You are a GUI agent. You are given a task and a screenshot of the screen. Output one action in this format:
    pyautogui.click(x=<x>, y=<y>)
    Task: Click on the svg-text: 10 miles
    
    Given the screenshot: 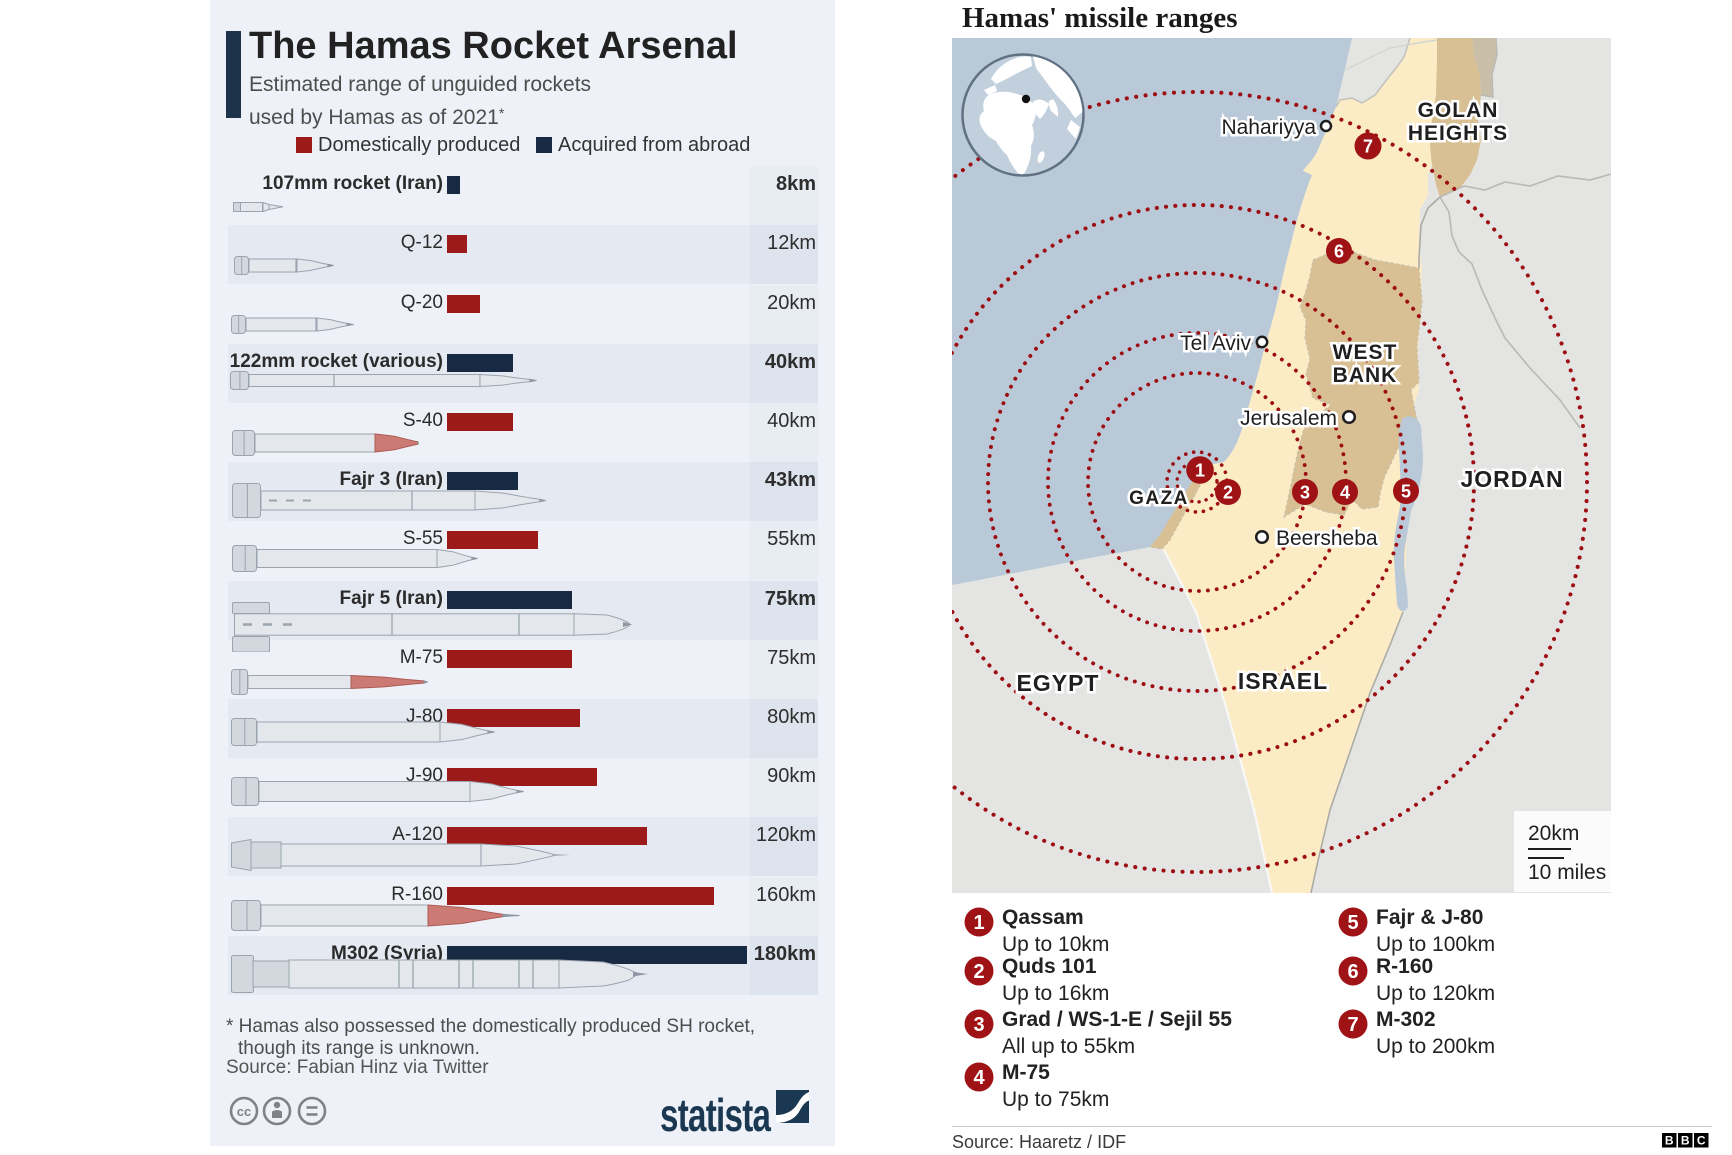 What is the action you would take?
    pyautogui.click(x=1567, y=872)
    